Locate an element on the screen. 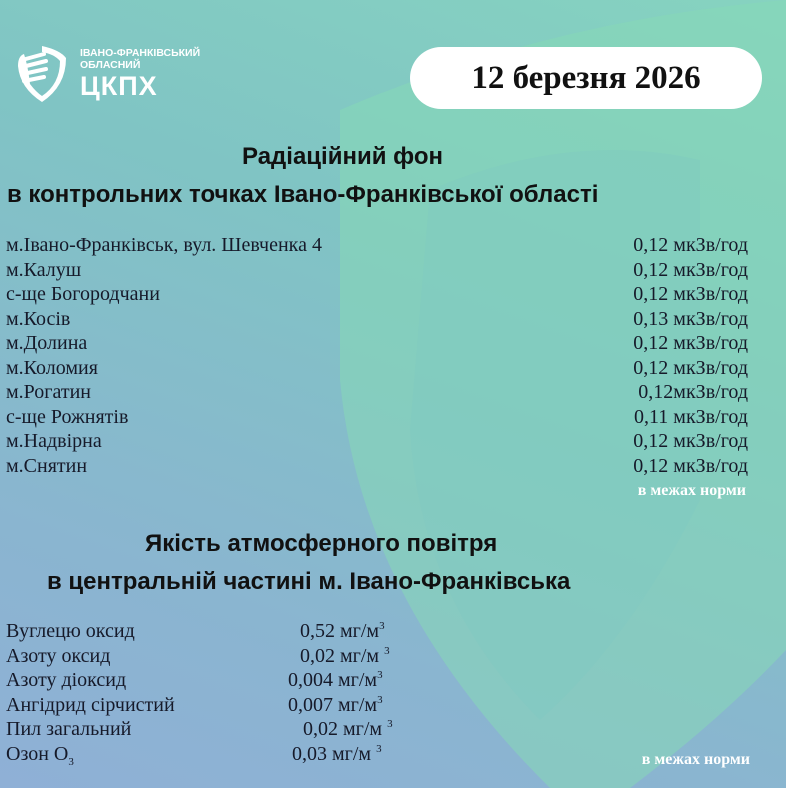  logo-line1: ІВАНО-ФРАНКІВСЬКИЙ is located at coordinates (140, 53).